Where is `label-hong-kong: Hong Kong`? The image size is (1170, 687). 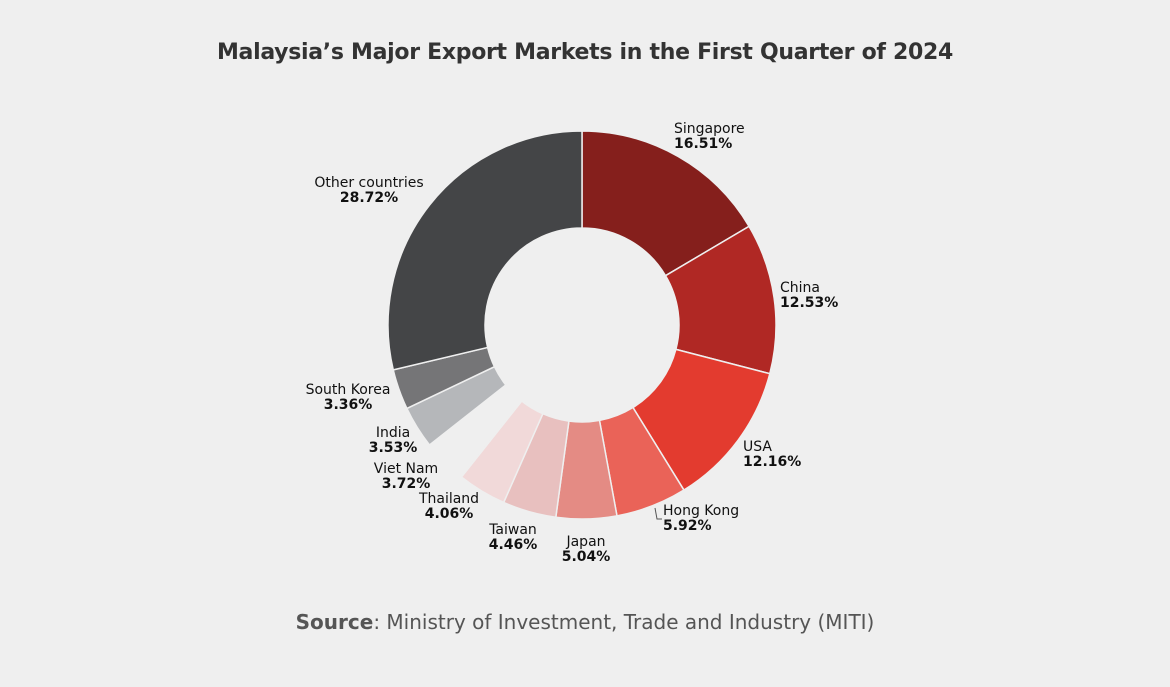
label-hong-kong: Hong Kong is located at coordinates (701, 511).